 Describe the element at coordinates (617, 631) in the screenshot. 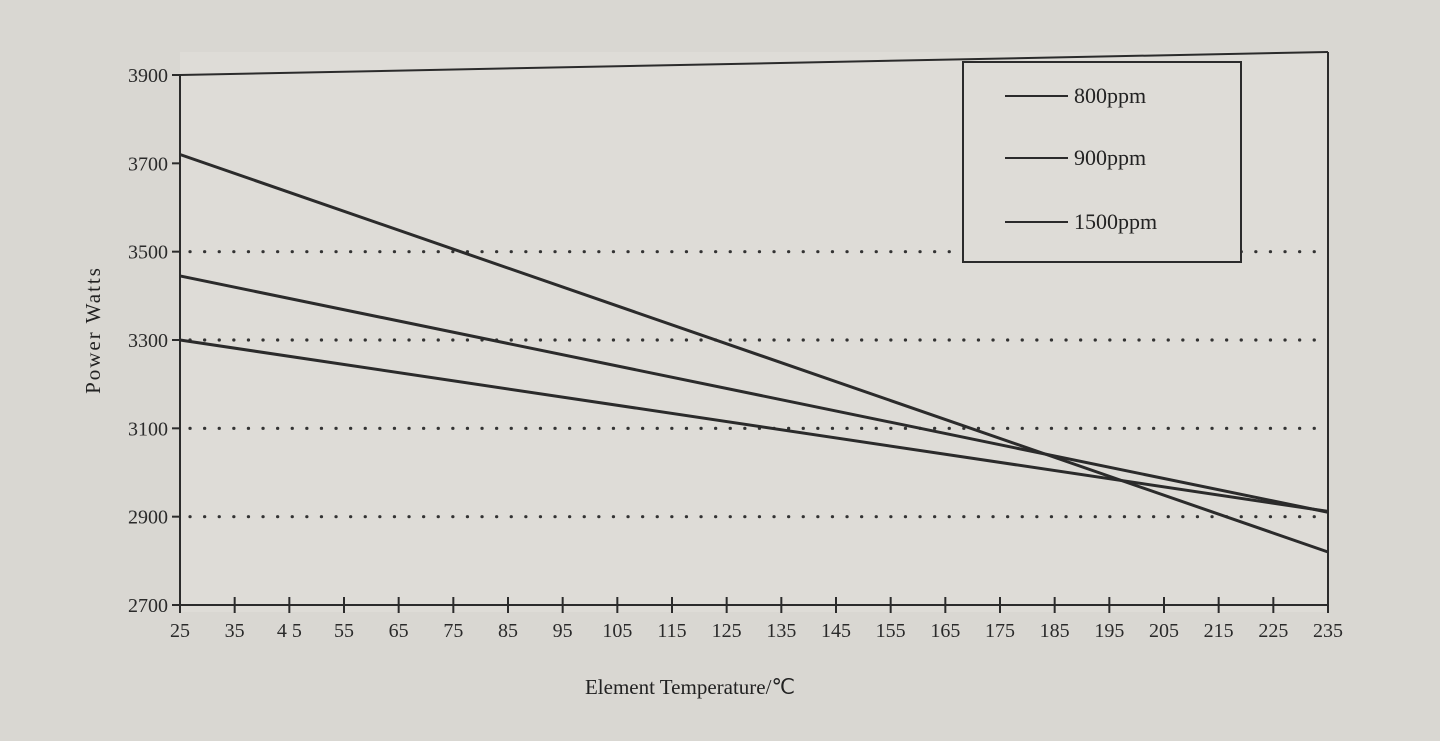

I see `x-tick-label: 105` at that location.